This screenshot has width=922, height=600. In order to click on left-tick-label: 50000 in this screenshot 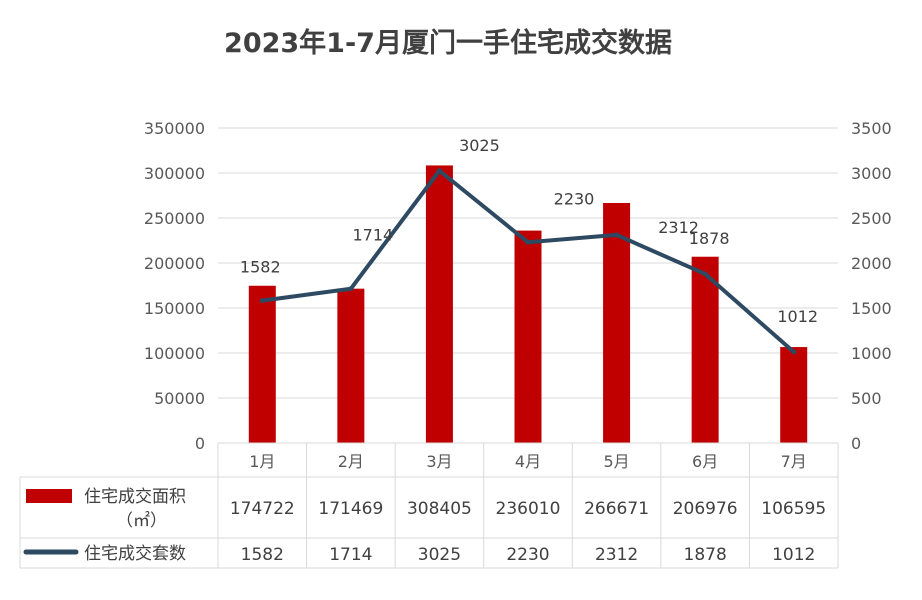, I will do `click(179, 398)`.